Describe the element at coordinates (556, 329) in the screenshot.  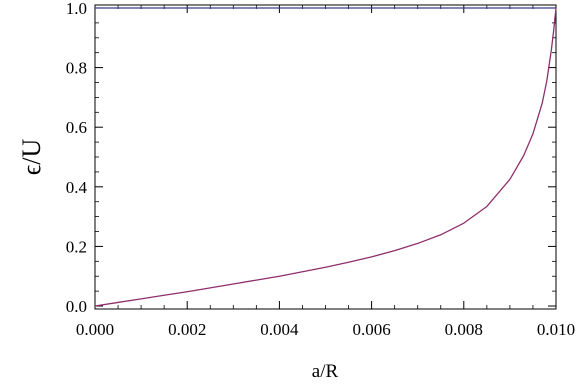
I see `x-tick-label: 0.010` at that location.